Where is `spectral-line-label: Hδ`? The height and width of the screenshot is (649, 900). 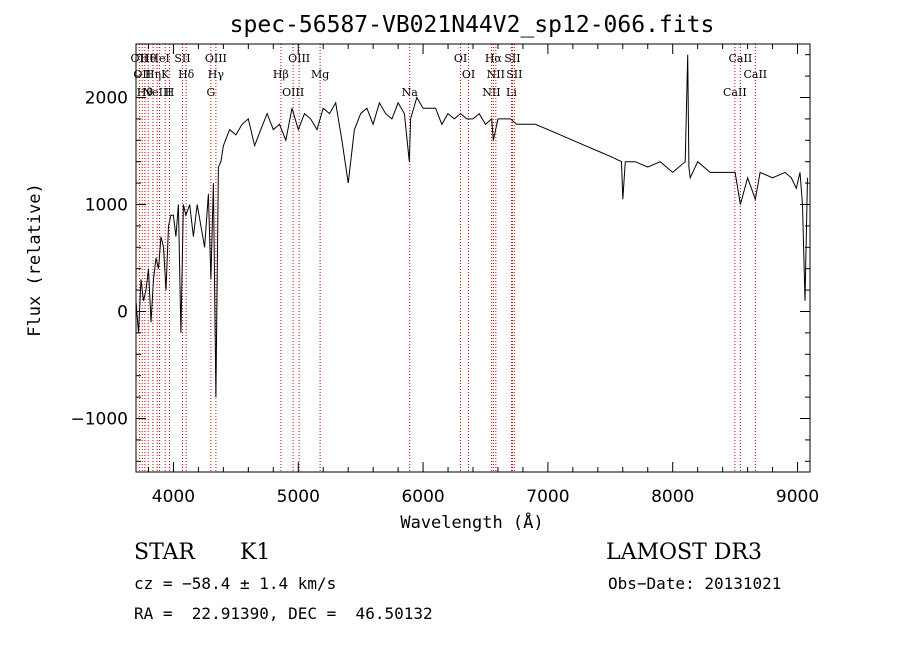 spectral-line-label: Hδ is located at coordinates (186, 74).